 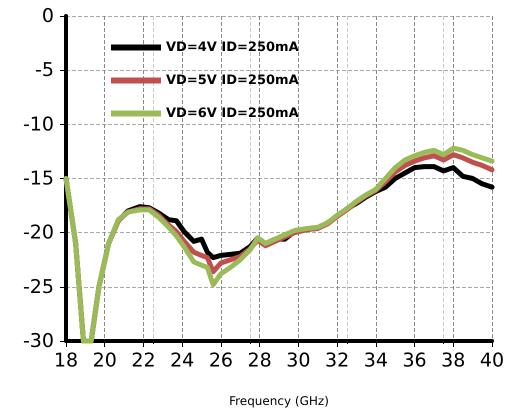 What do you see at coordinates (38, 341) in the screenshot?
I see `y-tick-label: -30` at bounding box center [38, 341].